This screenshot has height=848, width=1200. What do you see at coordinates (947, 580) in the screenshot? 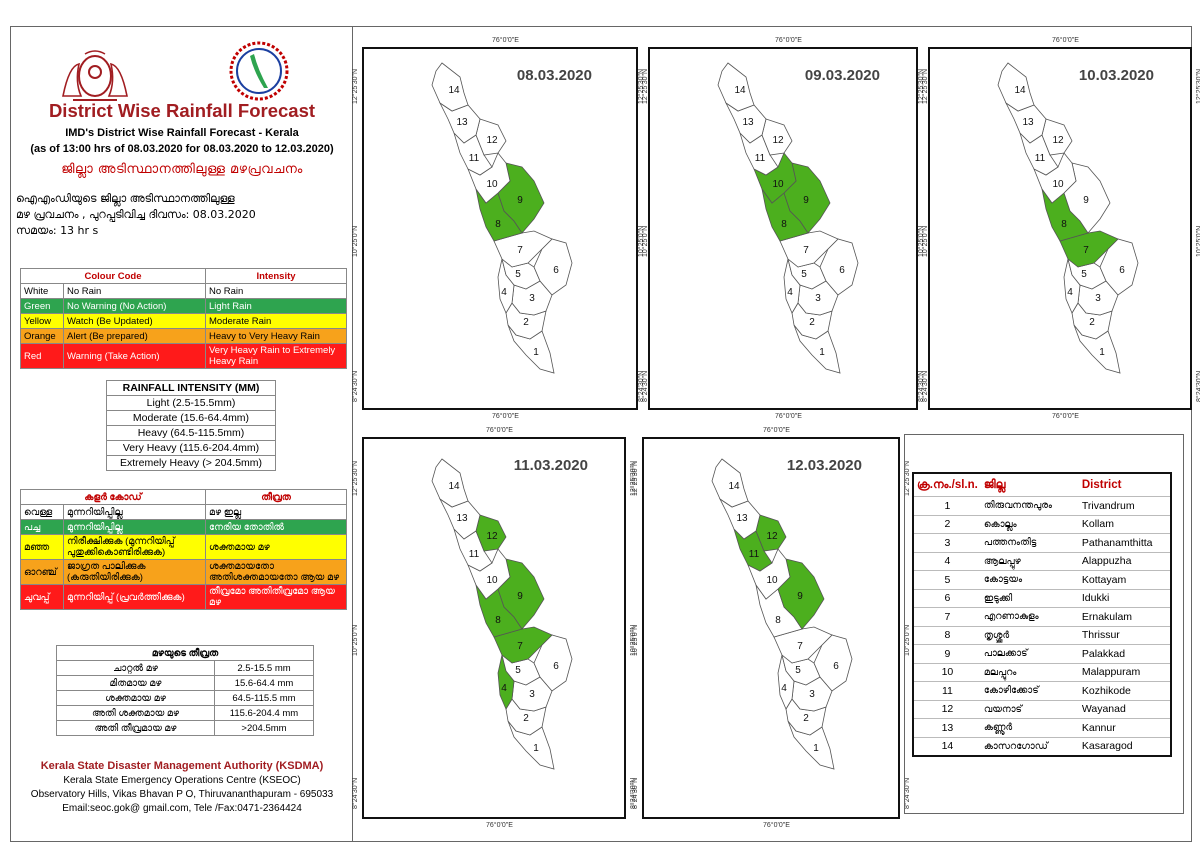
I see `district-number: 5` at bounding box center [947, 580].